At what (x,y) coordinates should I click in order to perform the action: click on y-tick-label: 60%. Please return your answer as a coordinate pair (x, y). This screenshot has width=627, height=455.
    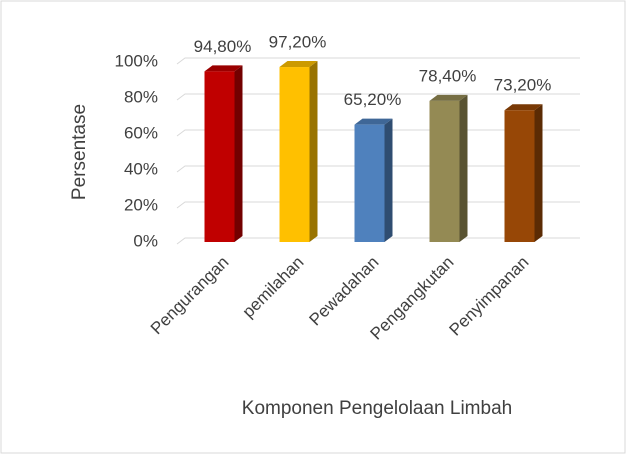
    Looking at the image, I should click on (141, 132).